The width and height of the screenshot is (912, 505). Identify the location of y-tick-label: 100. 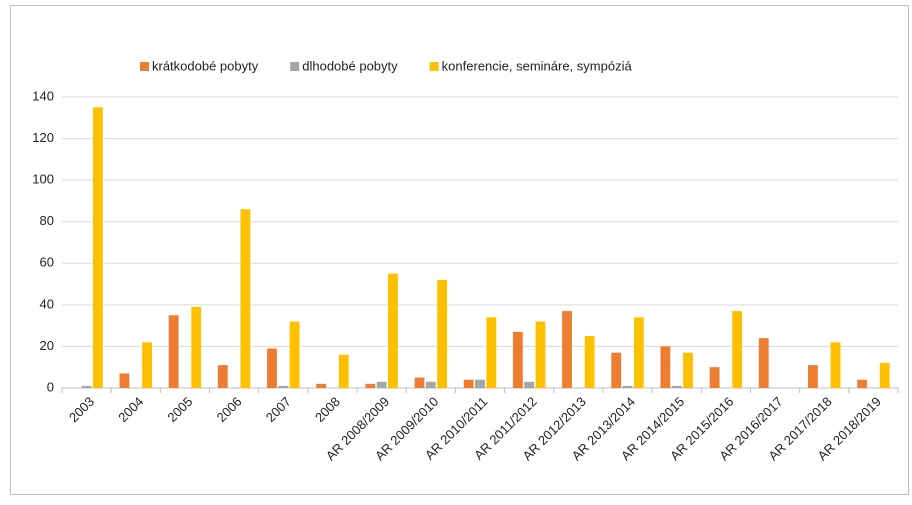
(43, 179).